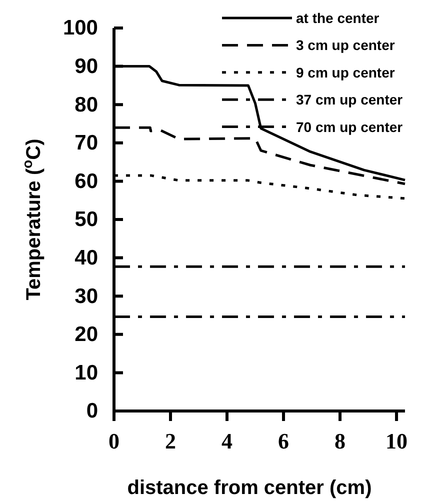  I want to click on y-tick-label: 10, so click(86, 372).